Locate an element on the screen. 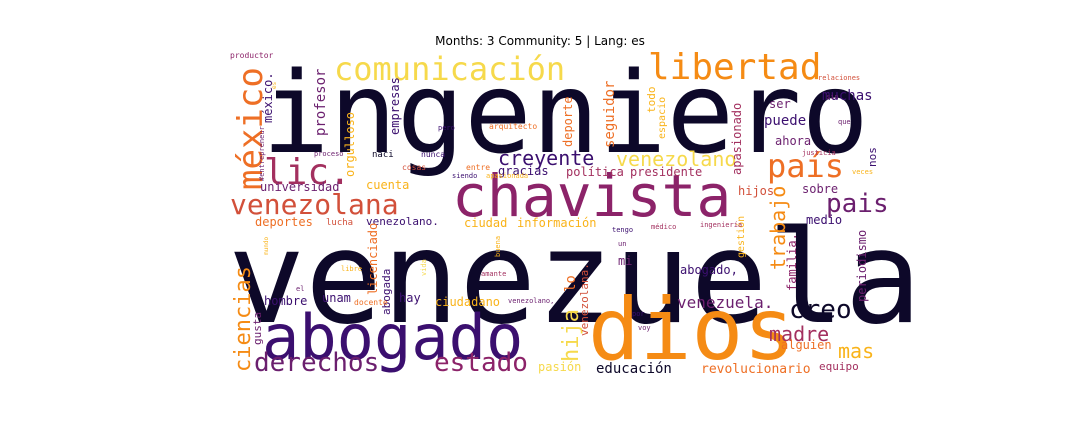  cloud-word: información is located at coordinates (556, 223).